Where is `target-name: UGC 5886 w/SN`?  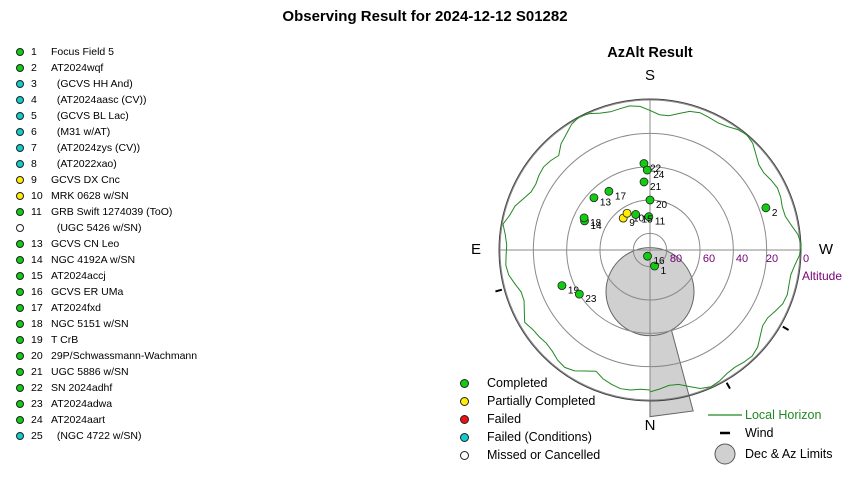 target-name: UGC 5886 w/SN is located at coordinates (90, 372).